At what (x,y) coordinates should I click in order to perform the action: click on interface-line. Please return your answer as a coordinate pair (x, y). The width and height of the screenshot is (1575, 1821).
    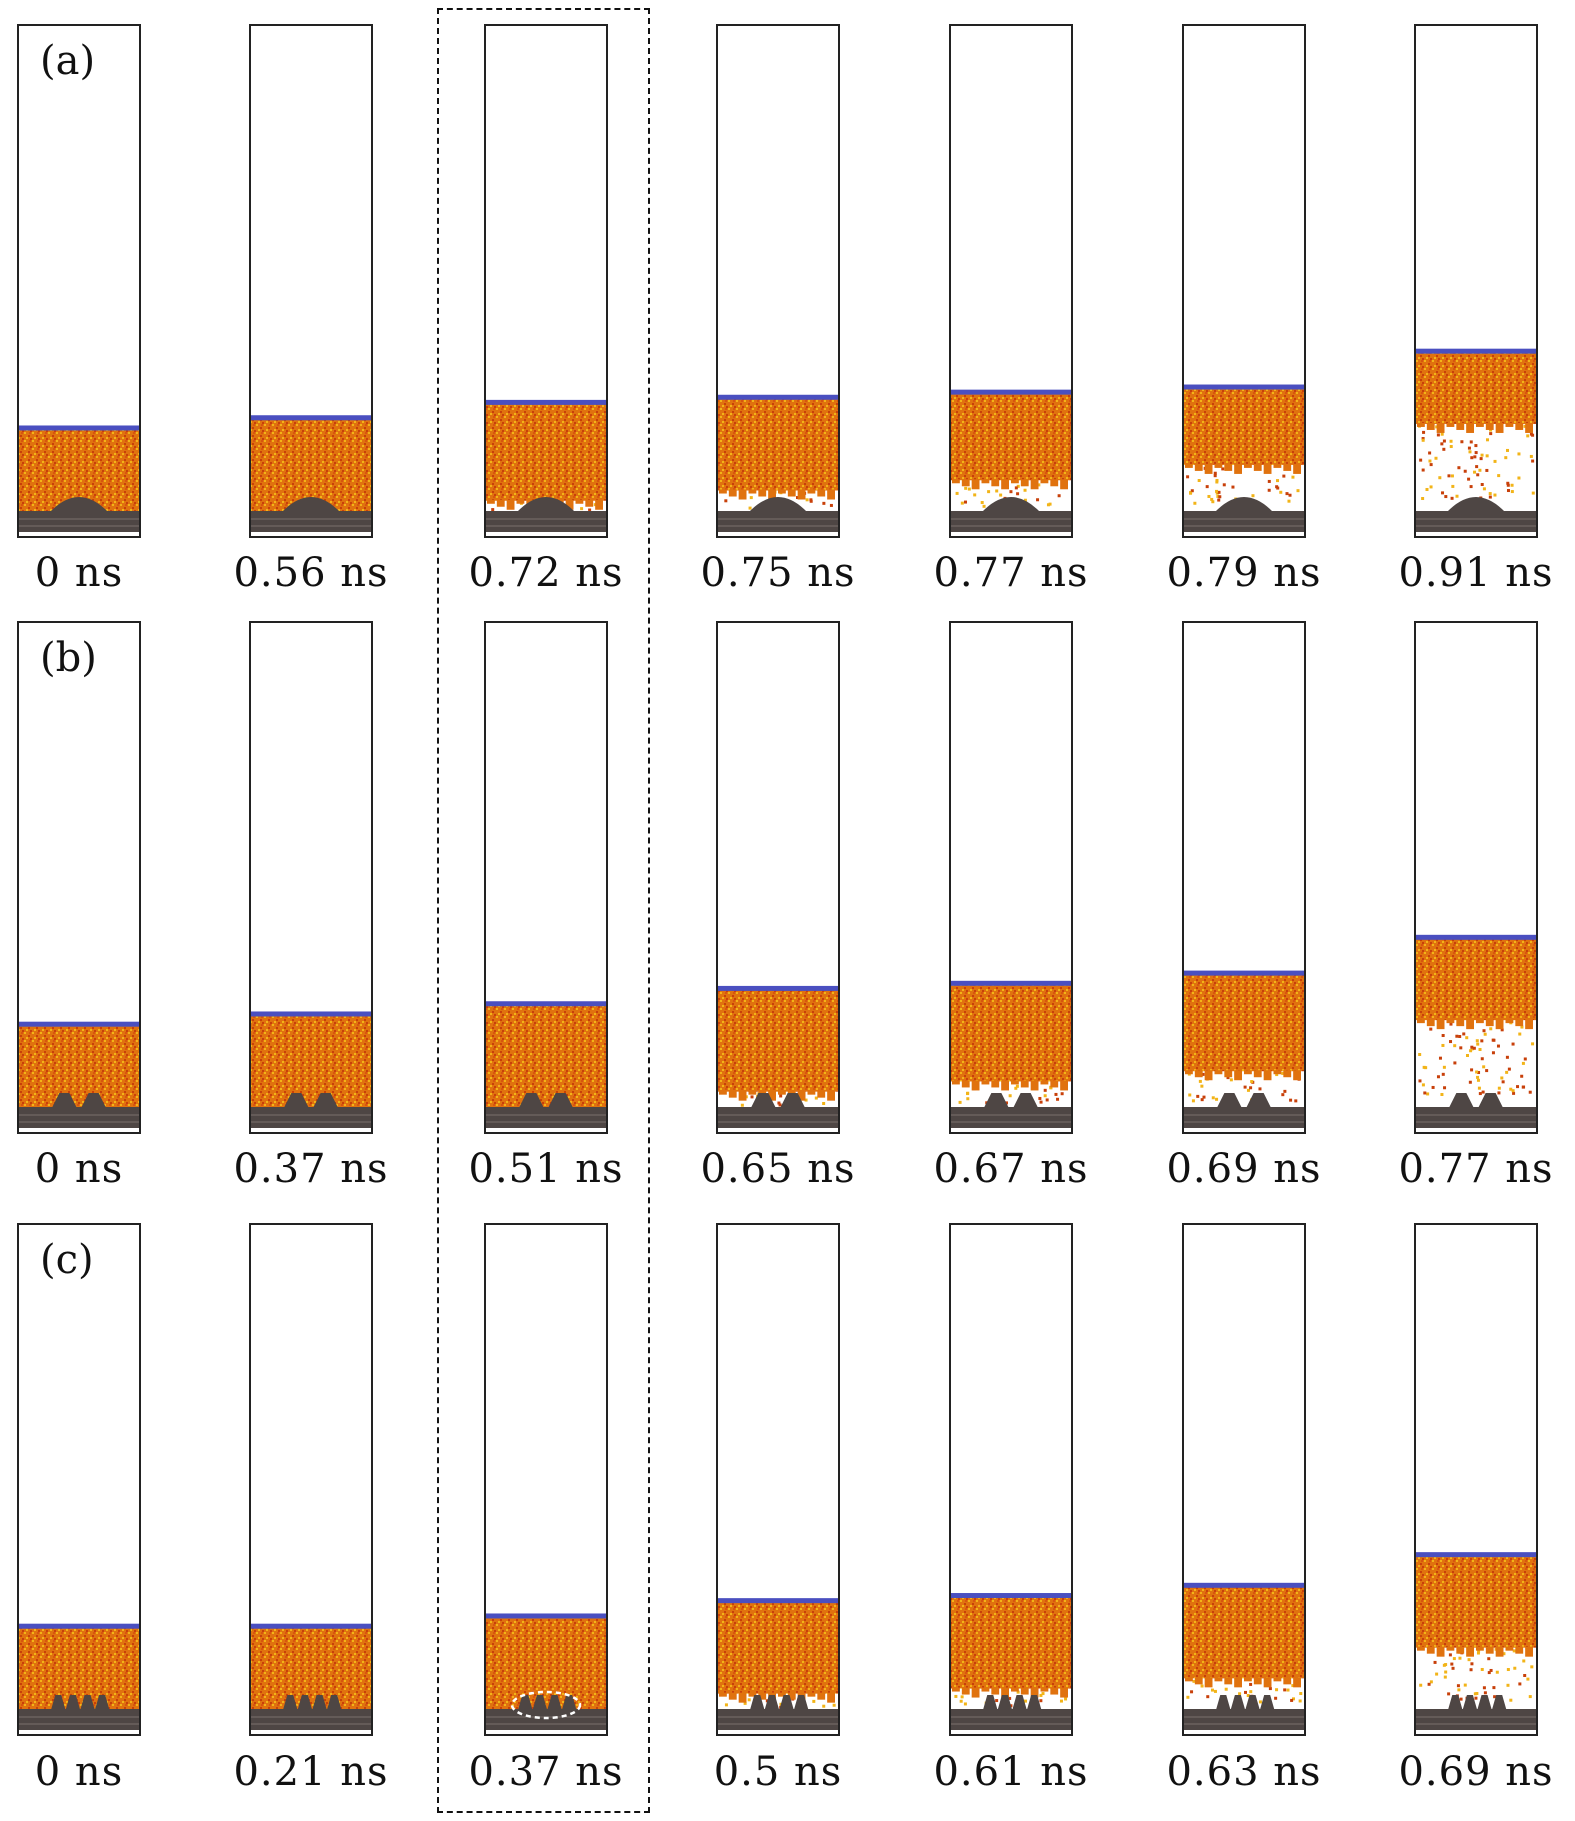
    Looking at the image, I should click on (79, 428).